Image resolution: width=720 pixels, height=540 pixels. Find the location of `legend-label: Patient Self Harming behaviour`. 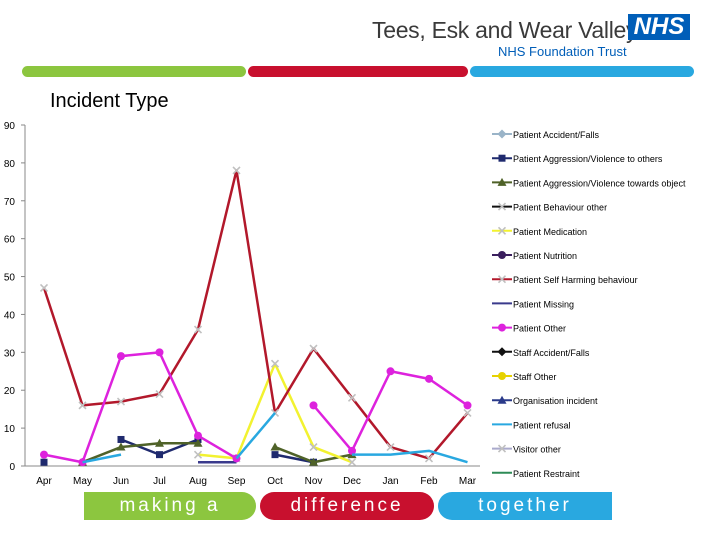

legend-label: Patient Self Harming behaviour is located at coordinates (575, 280).